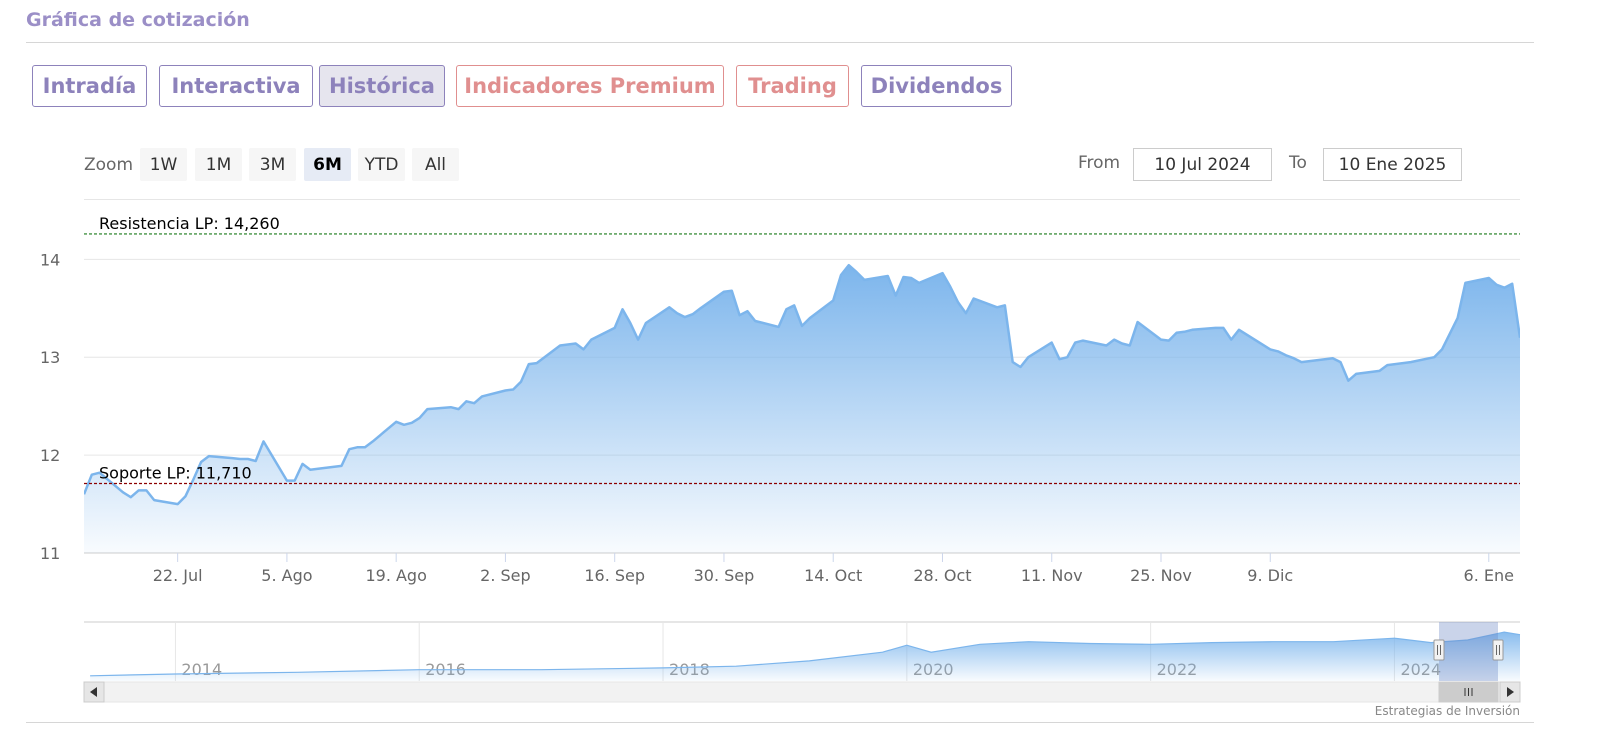 This screenshot has width=1597, height=753. What do you see at coordinates (724, 575) in the screenshot?
I see `x-tick-label: 30. Sep` at bounding box center [724, 575].